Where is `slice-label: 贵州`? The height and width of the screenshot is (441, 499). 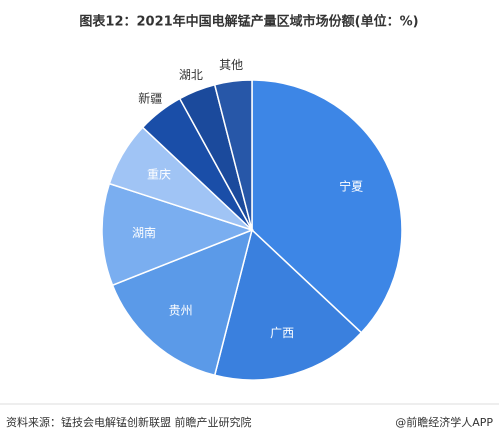
slice-label: 贵州 is located at coordinates (181, 311).